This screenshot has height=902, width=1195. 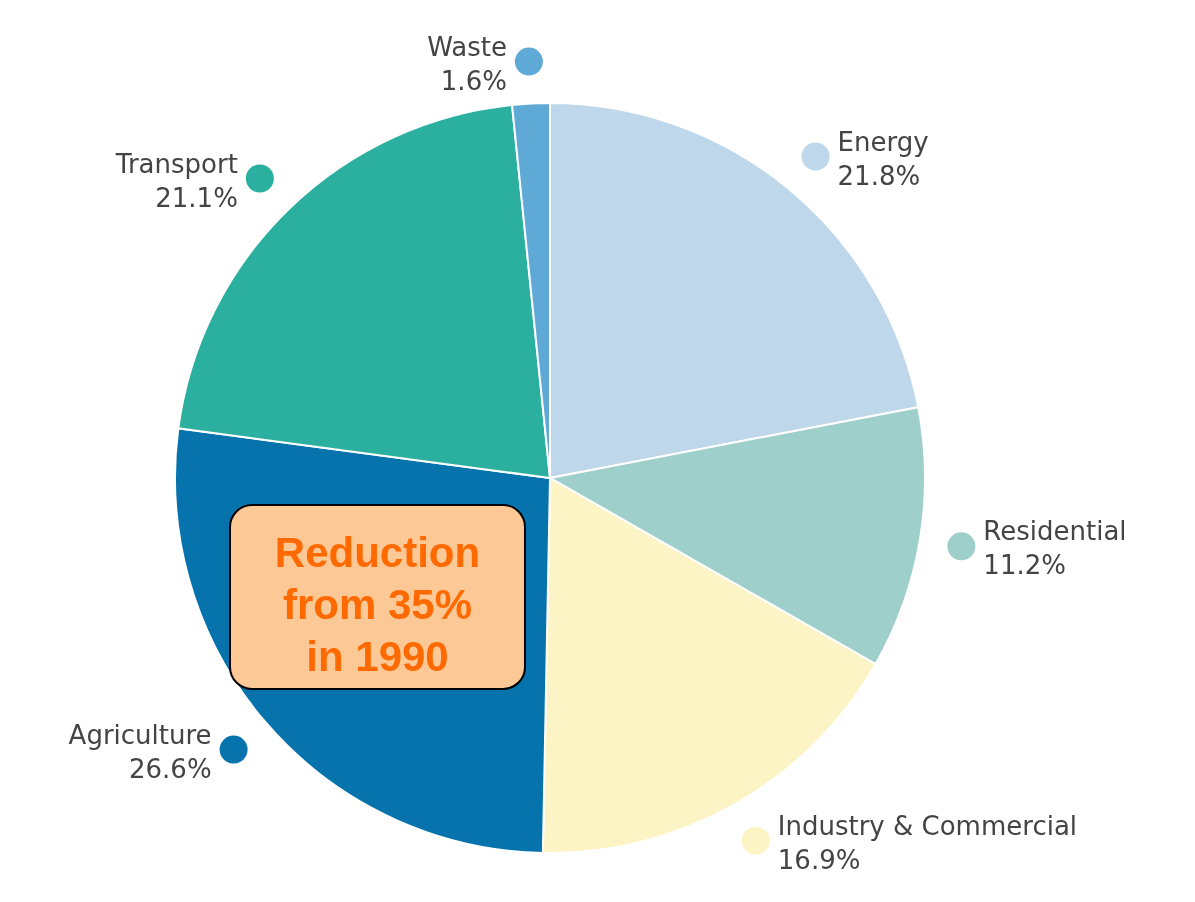 What do you see at coordinates (473, 80) in the screenshot?
I see `data-label: 1.6%` at bounding box center [473, 80].